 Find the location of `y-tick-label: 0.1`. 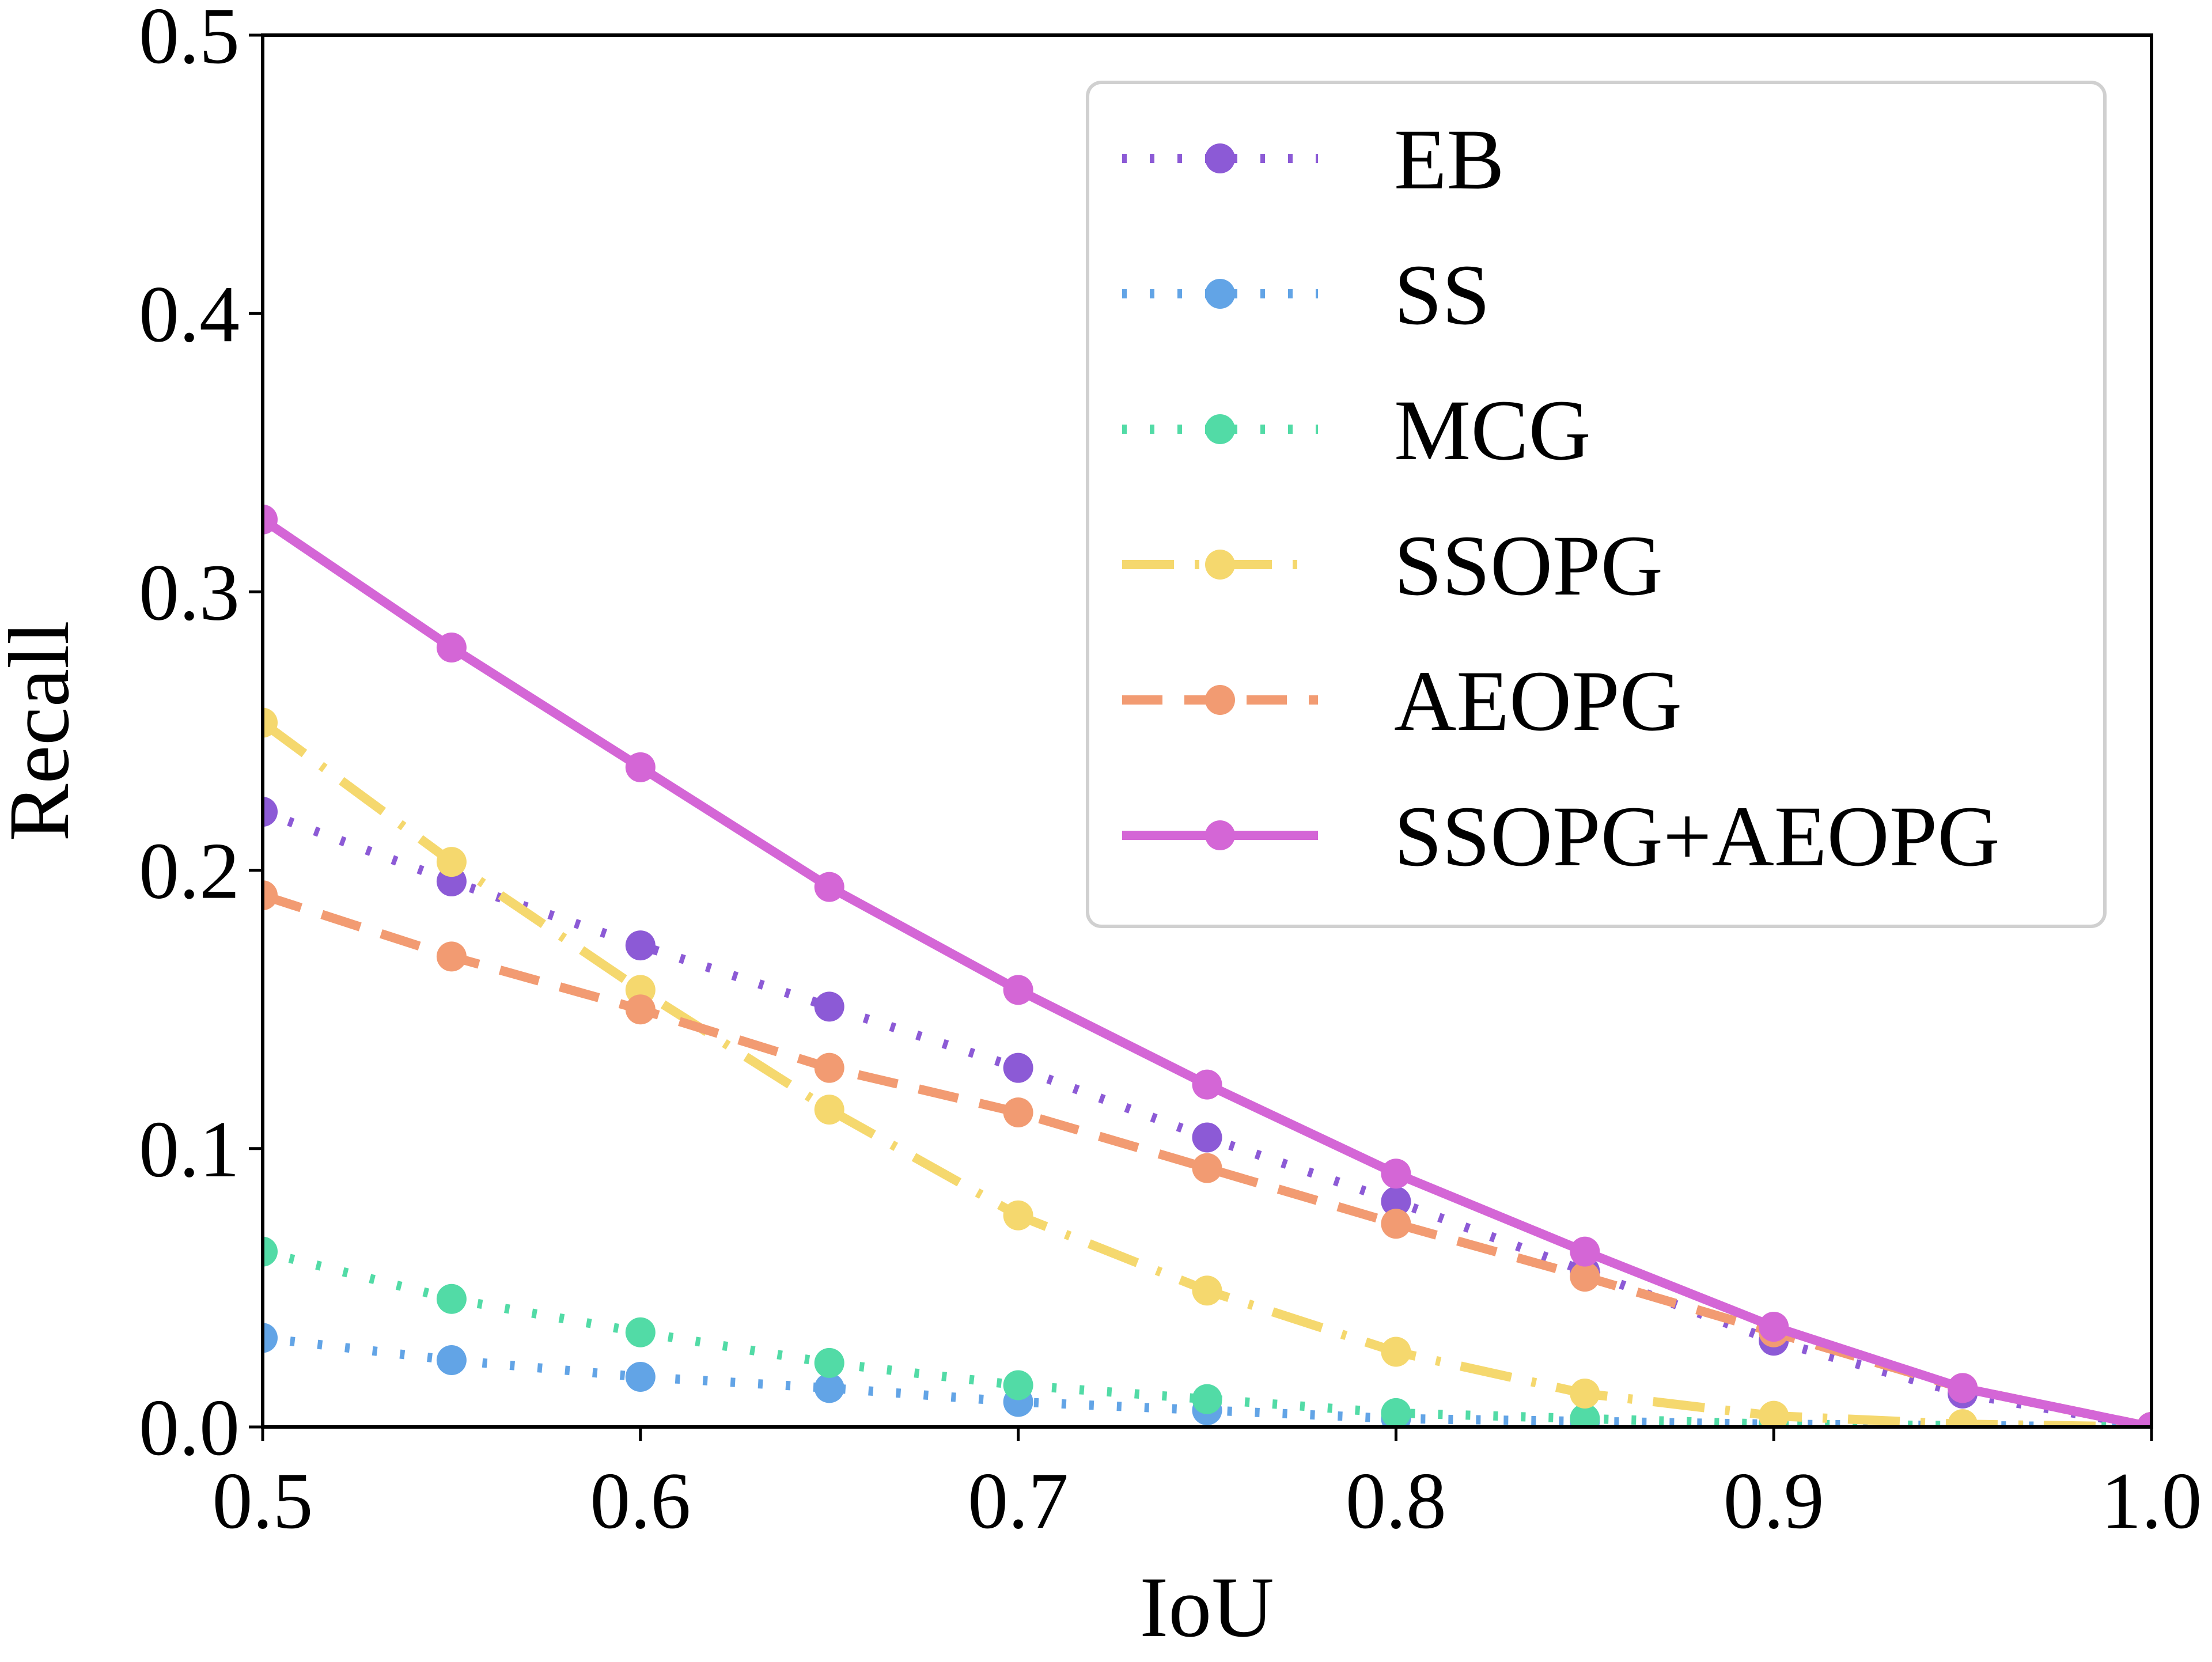

y-tick-label: 0.1 is located at coordinates (189, 1149).